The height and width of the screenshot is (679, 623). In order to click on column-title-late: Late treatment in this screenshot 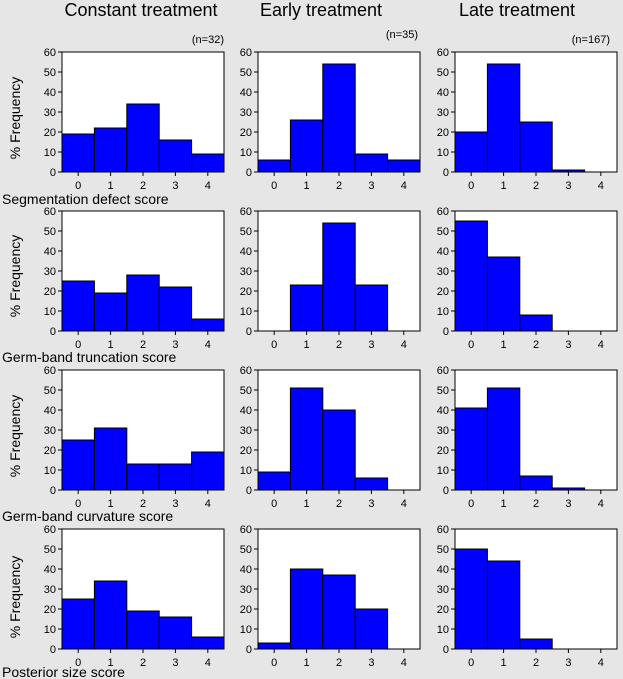, I will do `click(517, 10)`.